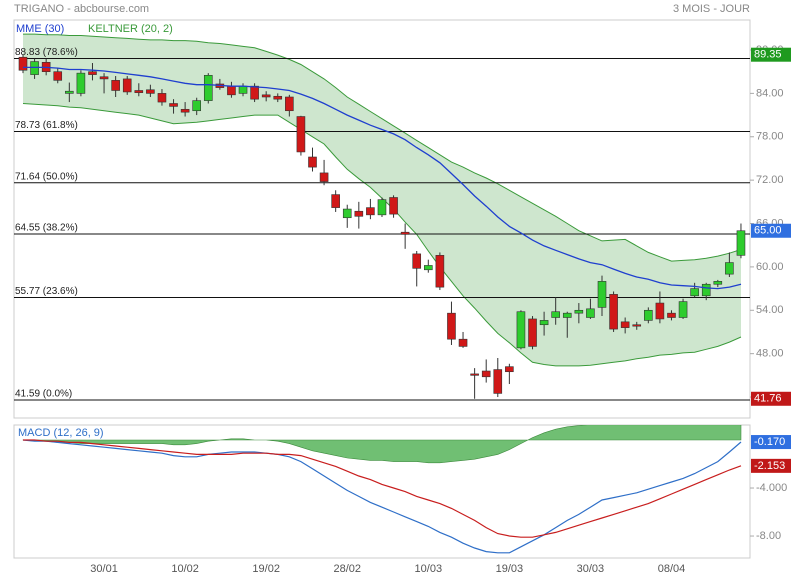  What do you see at coordinates (771, 488) in the screenshot?
I see `y-tick-label: -4.000` at bounding box center [771, 488].